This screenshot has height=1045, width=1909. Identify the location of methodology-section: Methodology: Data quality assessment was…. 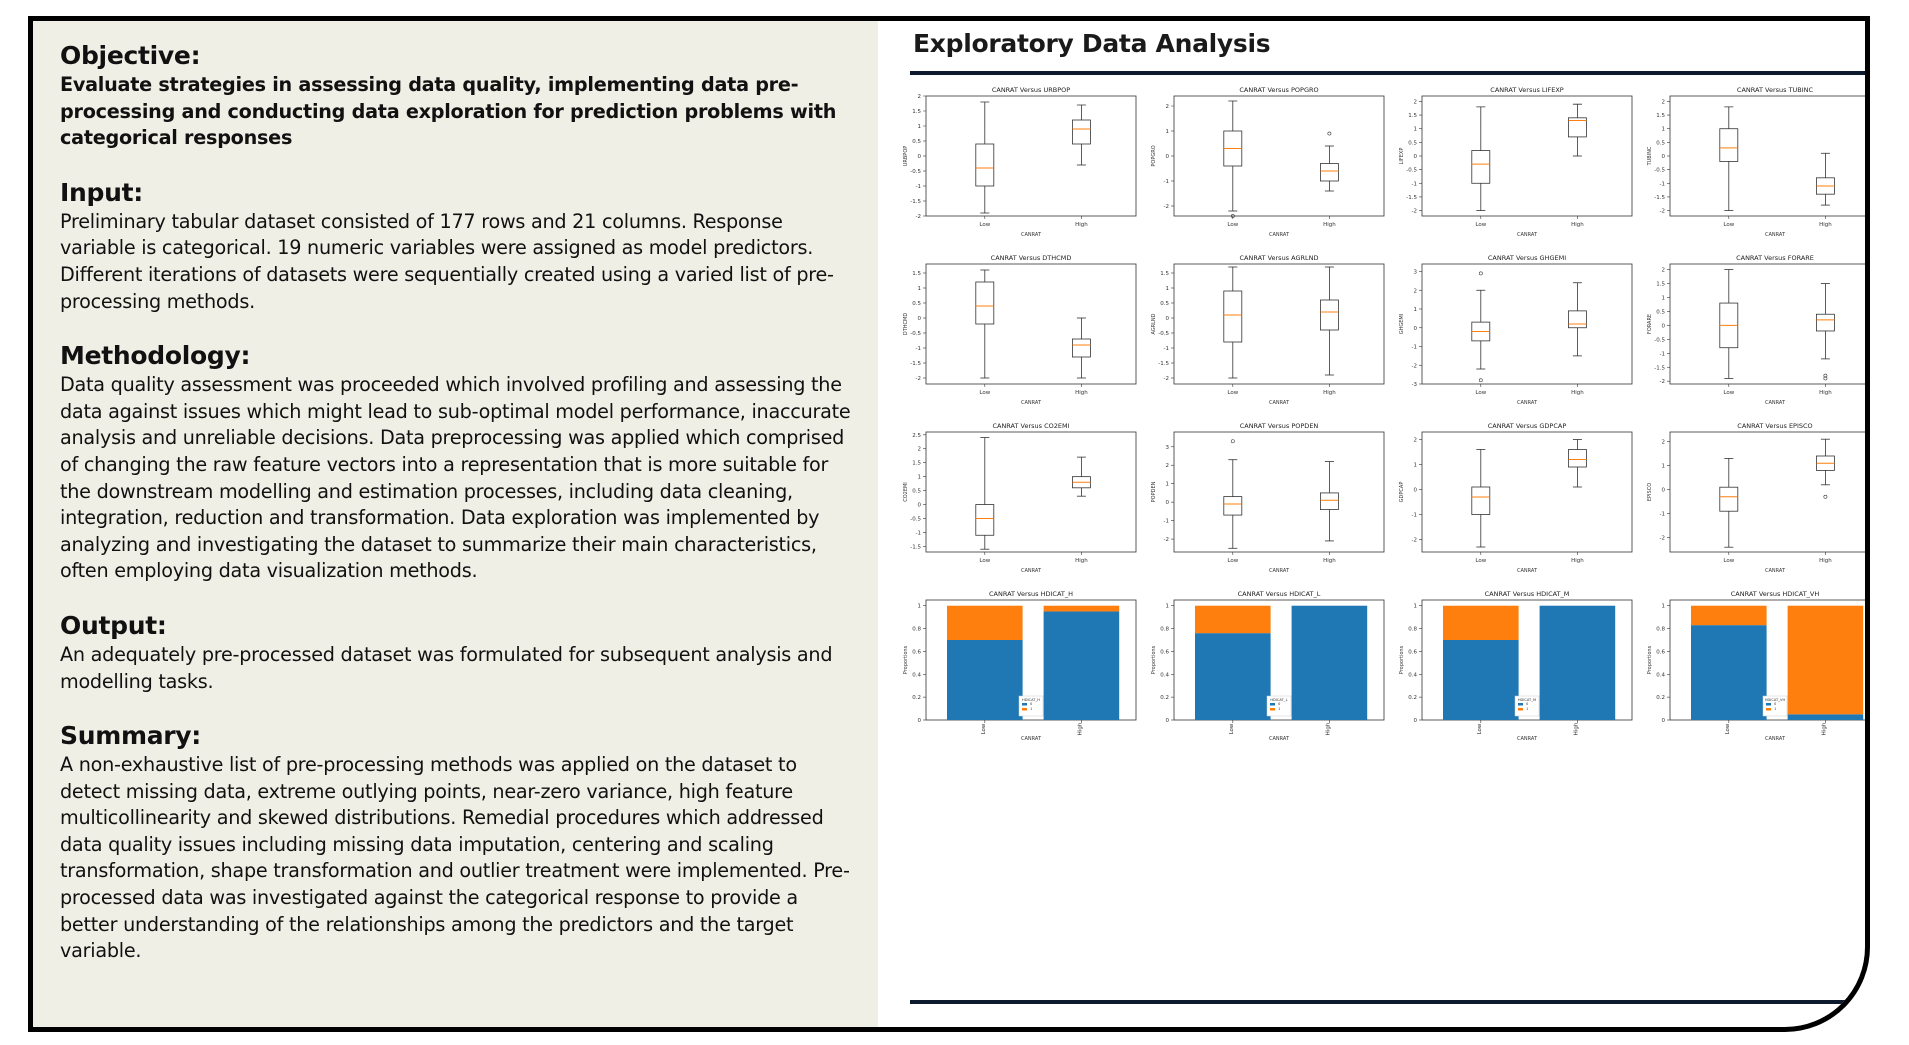
(459, 462).